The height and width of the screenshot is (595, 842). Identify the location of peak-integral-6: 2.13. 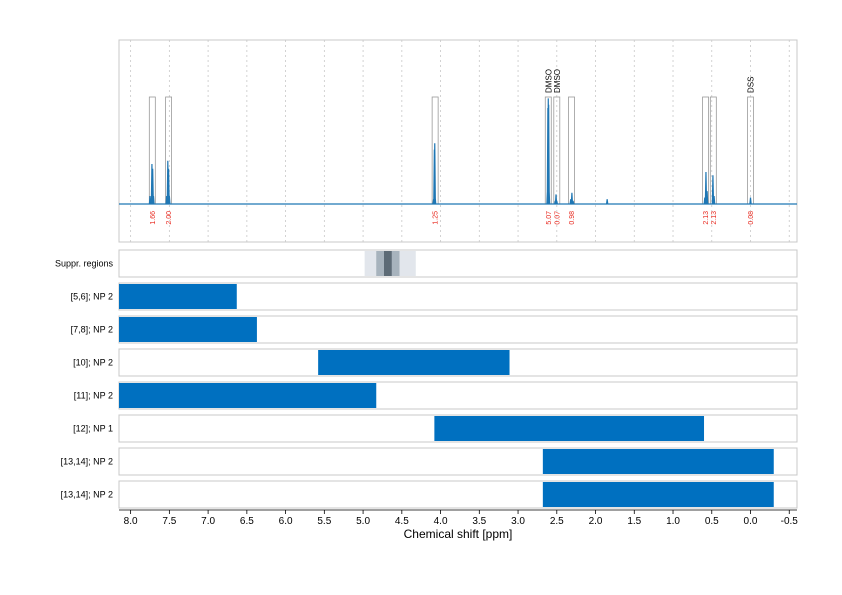
(706, 218).